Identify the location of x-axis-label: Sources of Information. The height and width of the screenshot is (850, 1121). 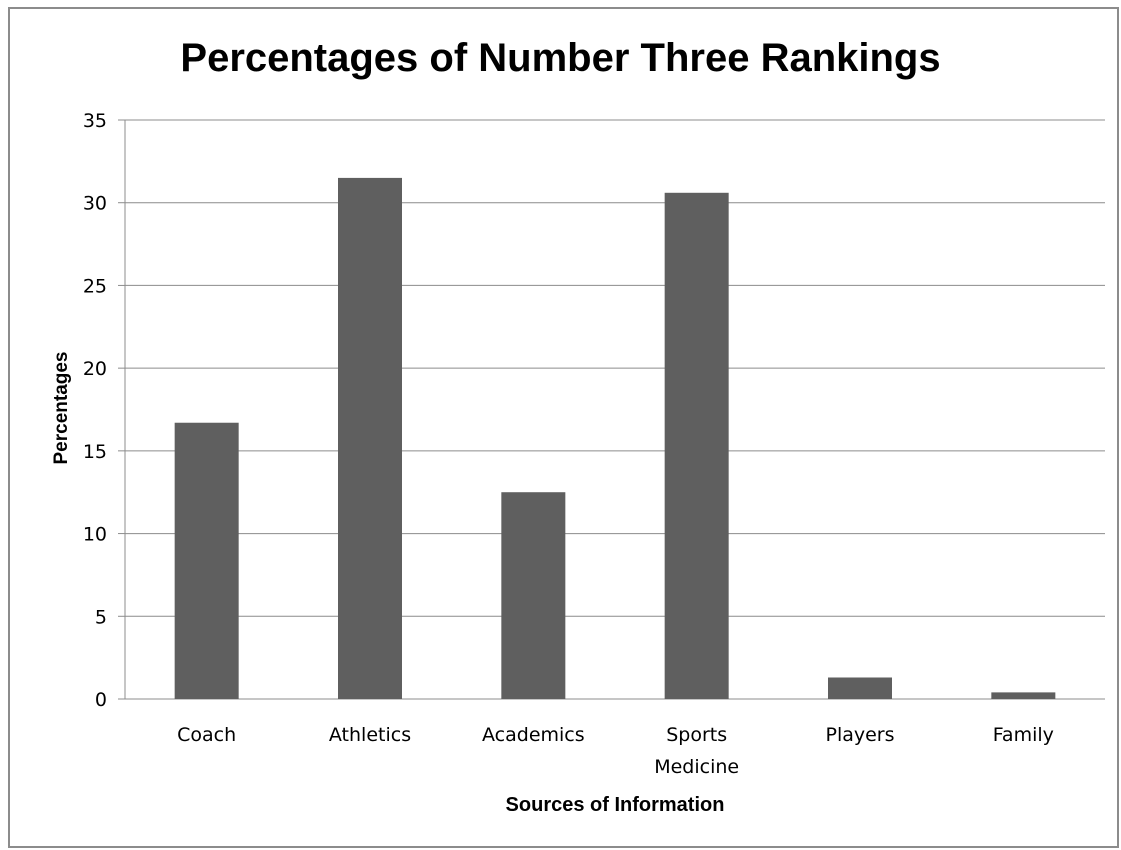
(615, 805).